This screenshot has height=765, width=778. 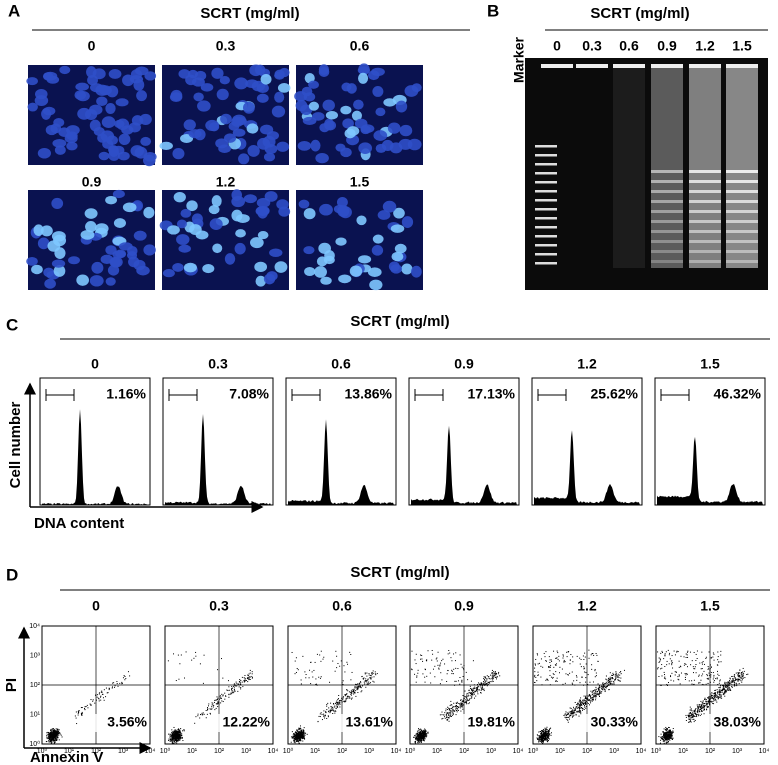 I want to click on marker-band, so click(x=546, y=155).